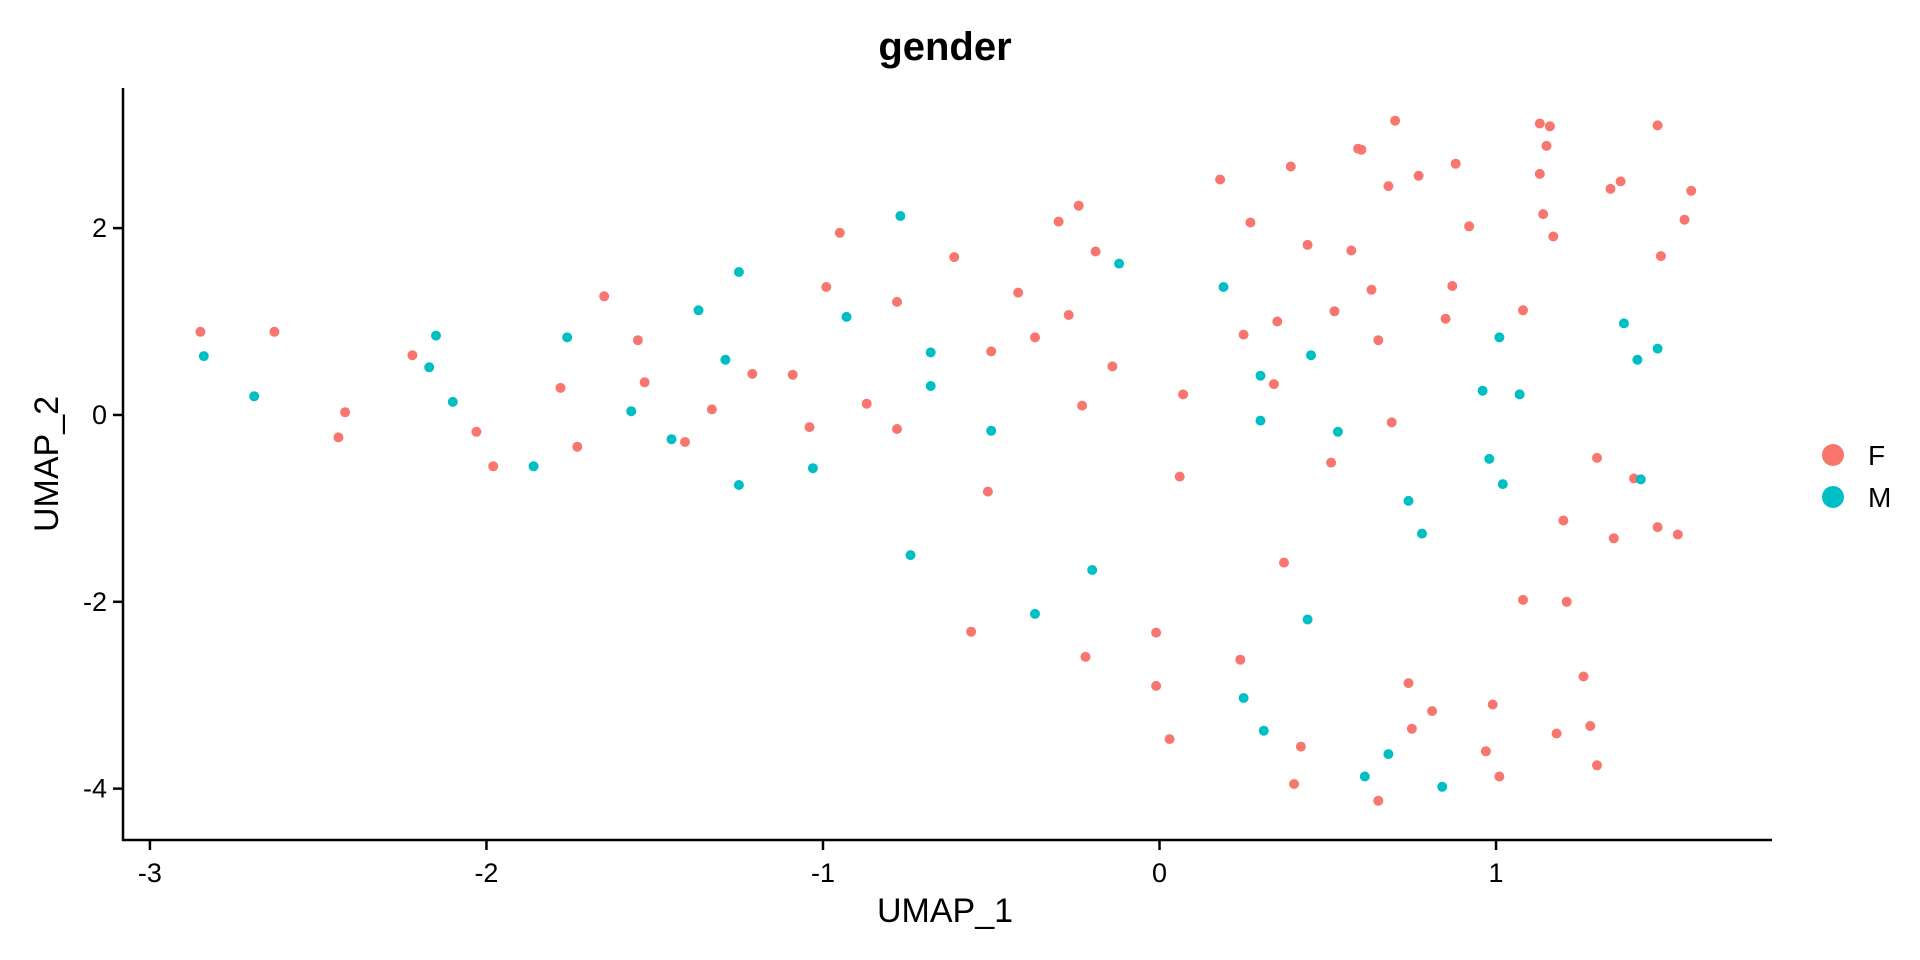  What do you see at coordinates (1833, 455) in the screenshot?
I see `legend-key-f` at bounding box center [1833, 455].